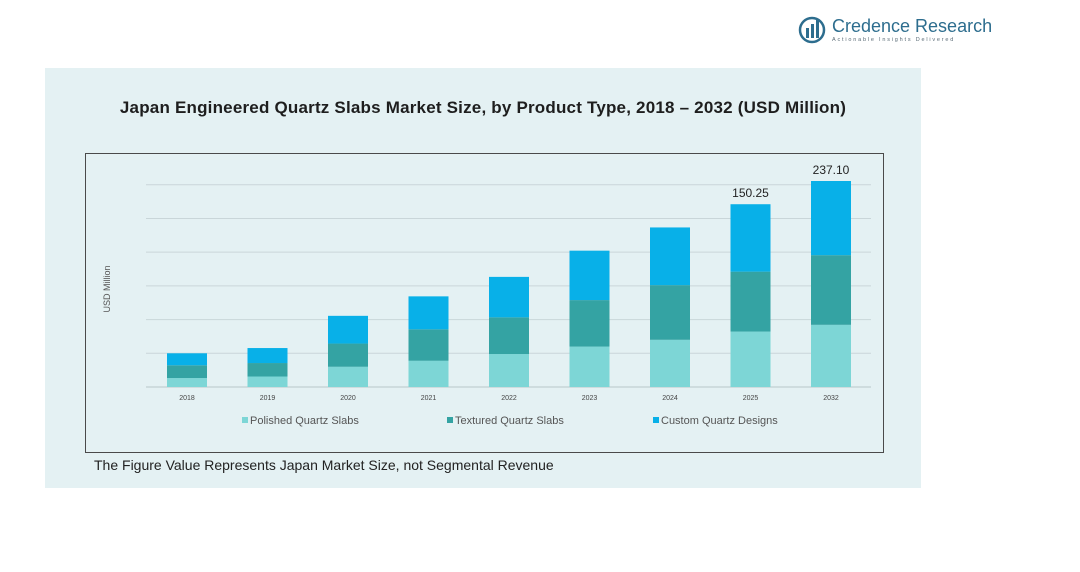 Image resolution: width=1080 pixels, height=572 pixels. What do you see at coordinates (509, 398) in the screenshot?
I see `x-tick-label: 2022` at bounding box center [509, 398].